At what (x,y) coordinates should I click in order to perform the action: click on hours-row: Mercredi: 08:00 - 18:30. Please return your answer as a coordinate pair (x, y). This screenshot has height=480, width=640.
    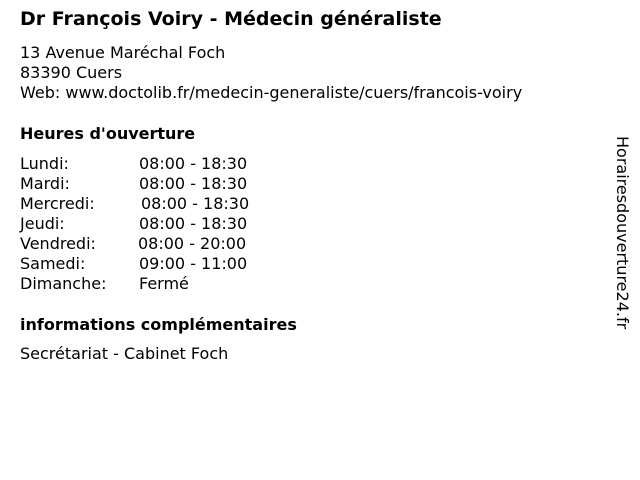
    Looking at the image, I should click on (134, 204).